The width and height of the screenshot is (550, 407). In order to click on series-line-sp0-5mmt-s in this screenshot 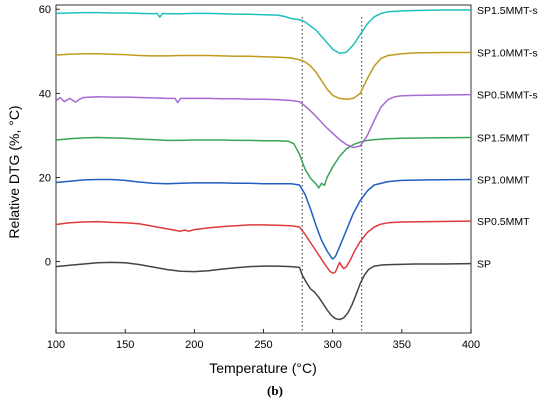, I will do `click(263, 121)`.